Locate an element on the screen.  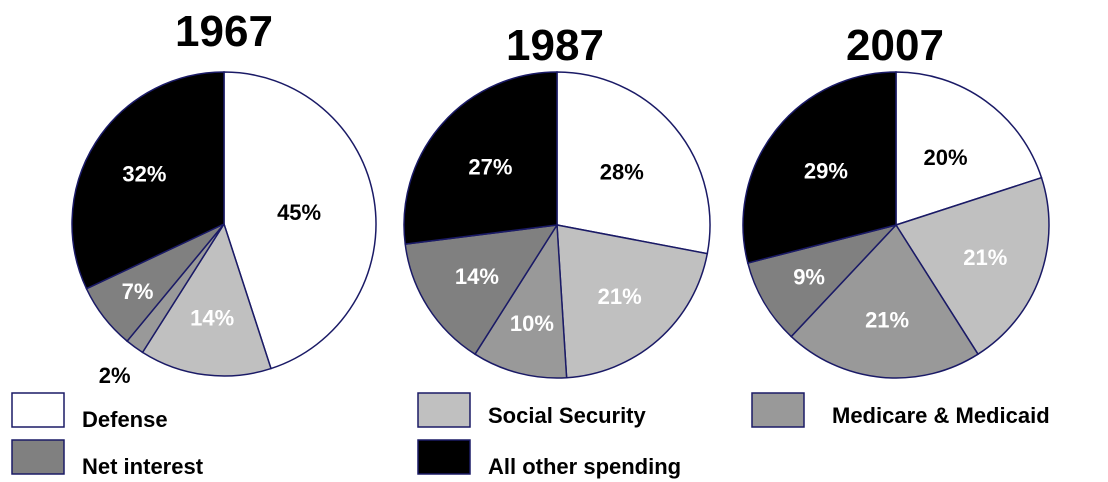
data-label-net-interest: 14% is located at coordinates (477, 276).